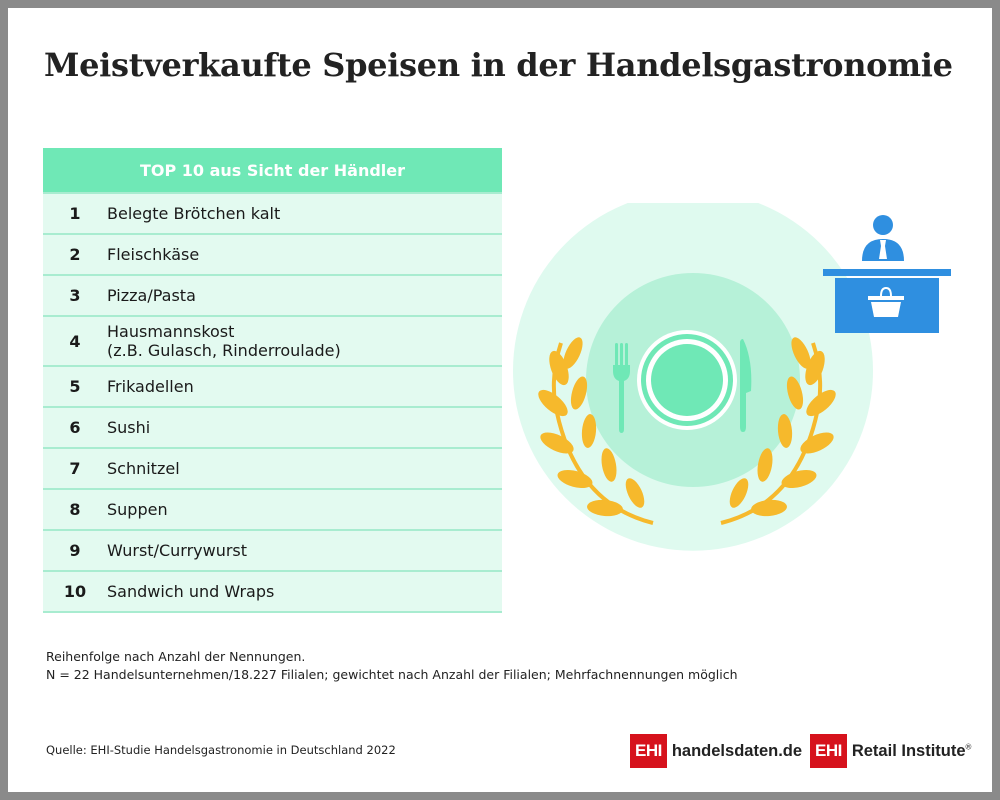 Image resolution: width=1000 pixels, height=800 pixels. What do you see at coordinates (75, 213) in the screenshot?
I see `rank-number: 1` at bounding box center [75, 213].